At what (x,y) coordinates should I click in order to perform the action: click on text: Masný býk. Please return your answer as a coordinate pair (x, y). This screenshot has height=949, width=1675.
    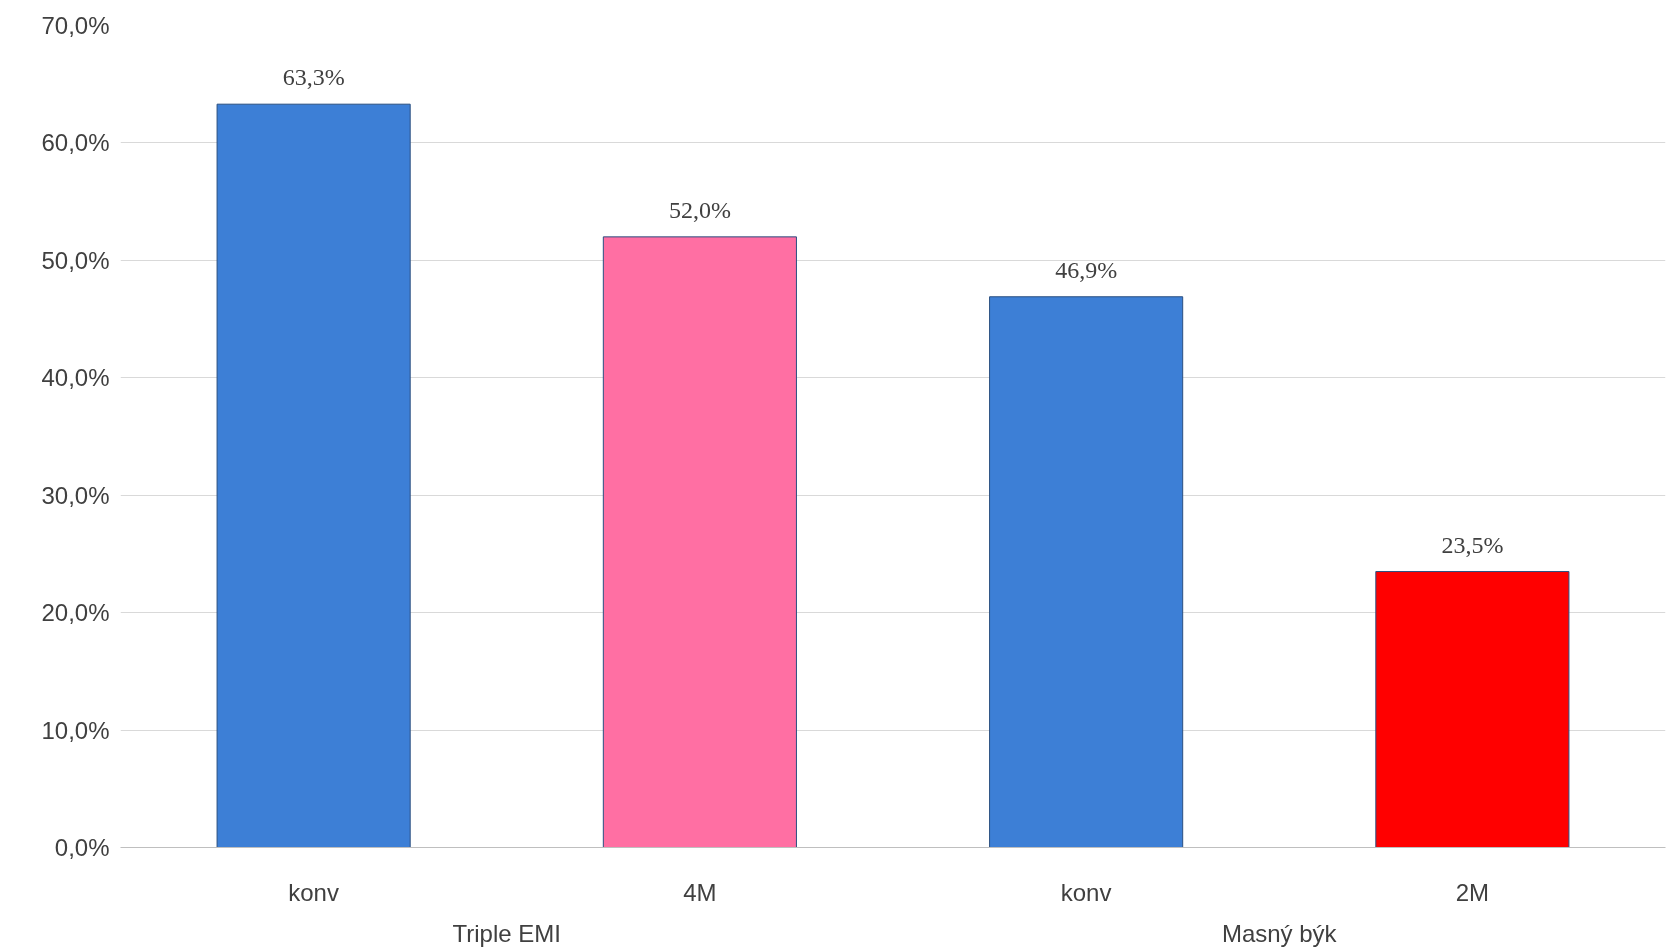
    Looking at the image, I should click on (1279, 933).